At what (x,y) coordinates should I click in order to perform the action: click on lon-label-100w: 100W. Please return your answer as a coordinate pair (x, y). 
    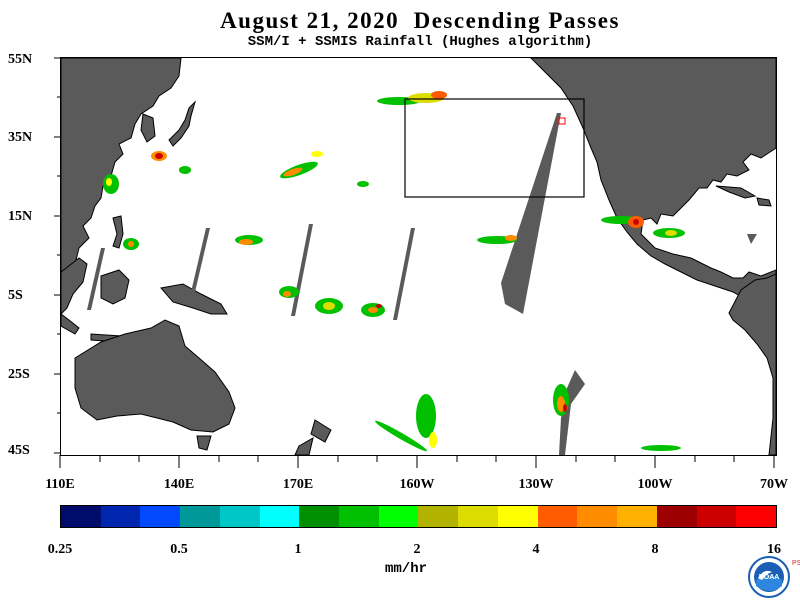
    Looking at the image, I should click on (655, 484).